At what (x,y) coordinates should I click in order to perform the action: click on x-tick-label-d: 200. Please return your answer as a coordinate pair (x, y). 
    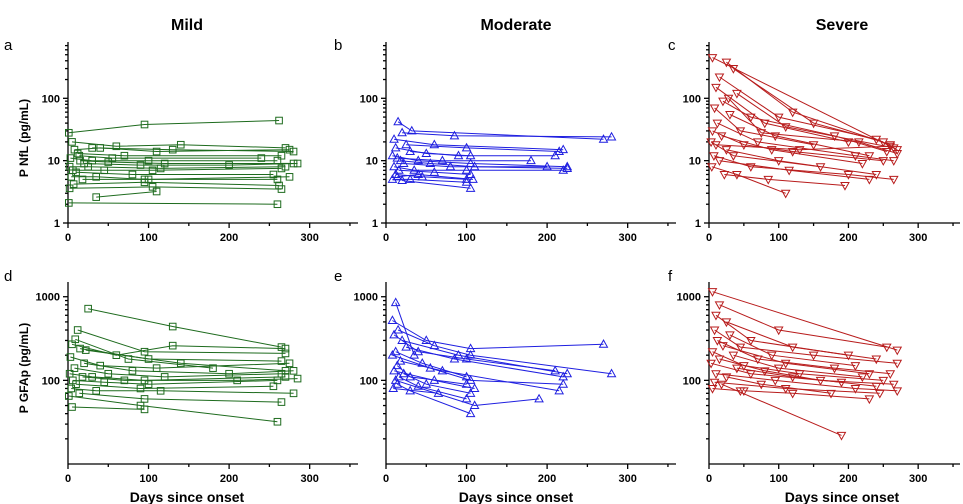
    Looking at the image, I should click on (229, 479).